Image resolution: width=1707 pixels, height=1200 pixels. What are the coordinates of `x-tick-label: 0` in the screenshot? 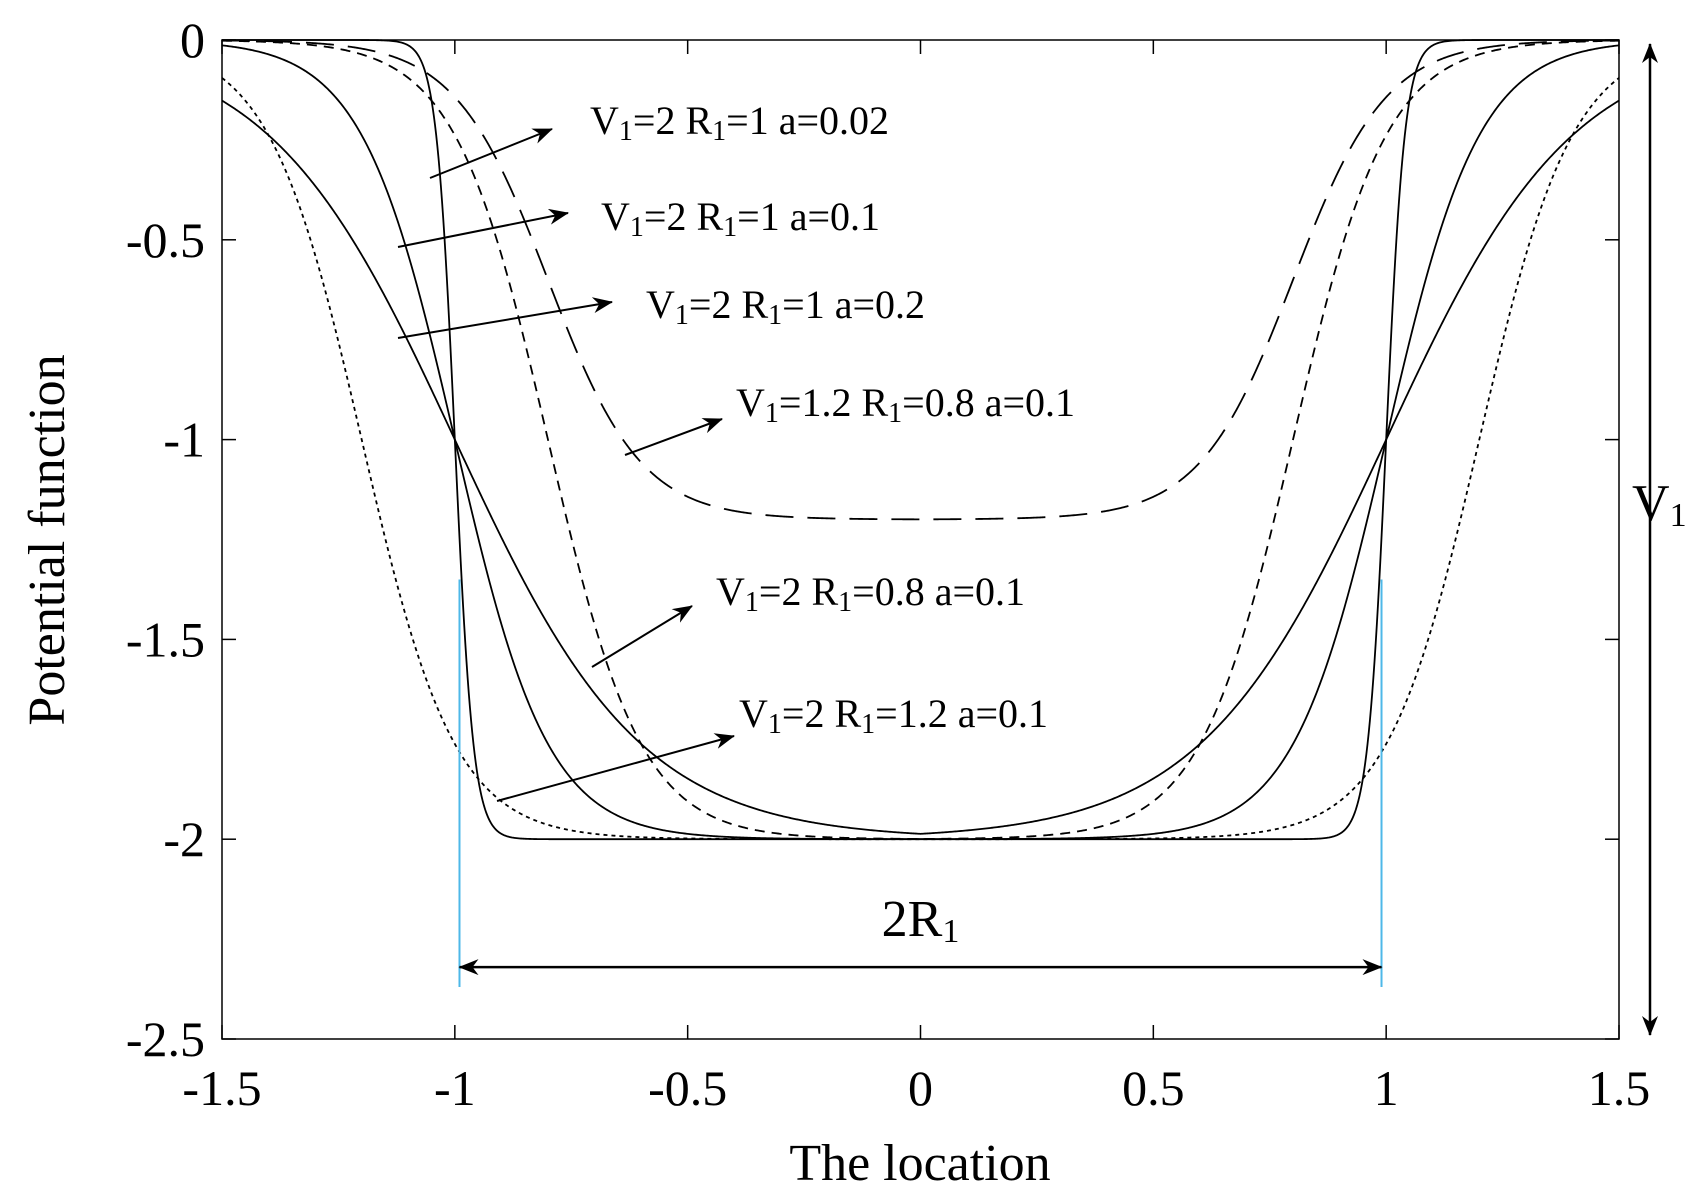 It's located at (920, 1088).